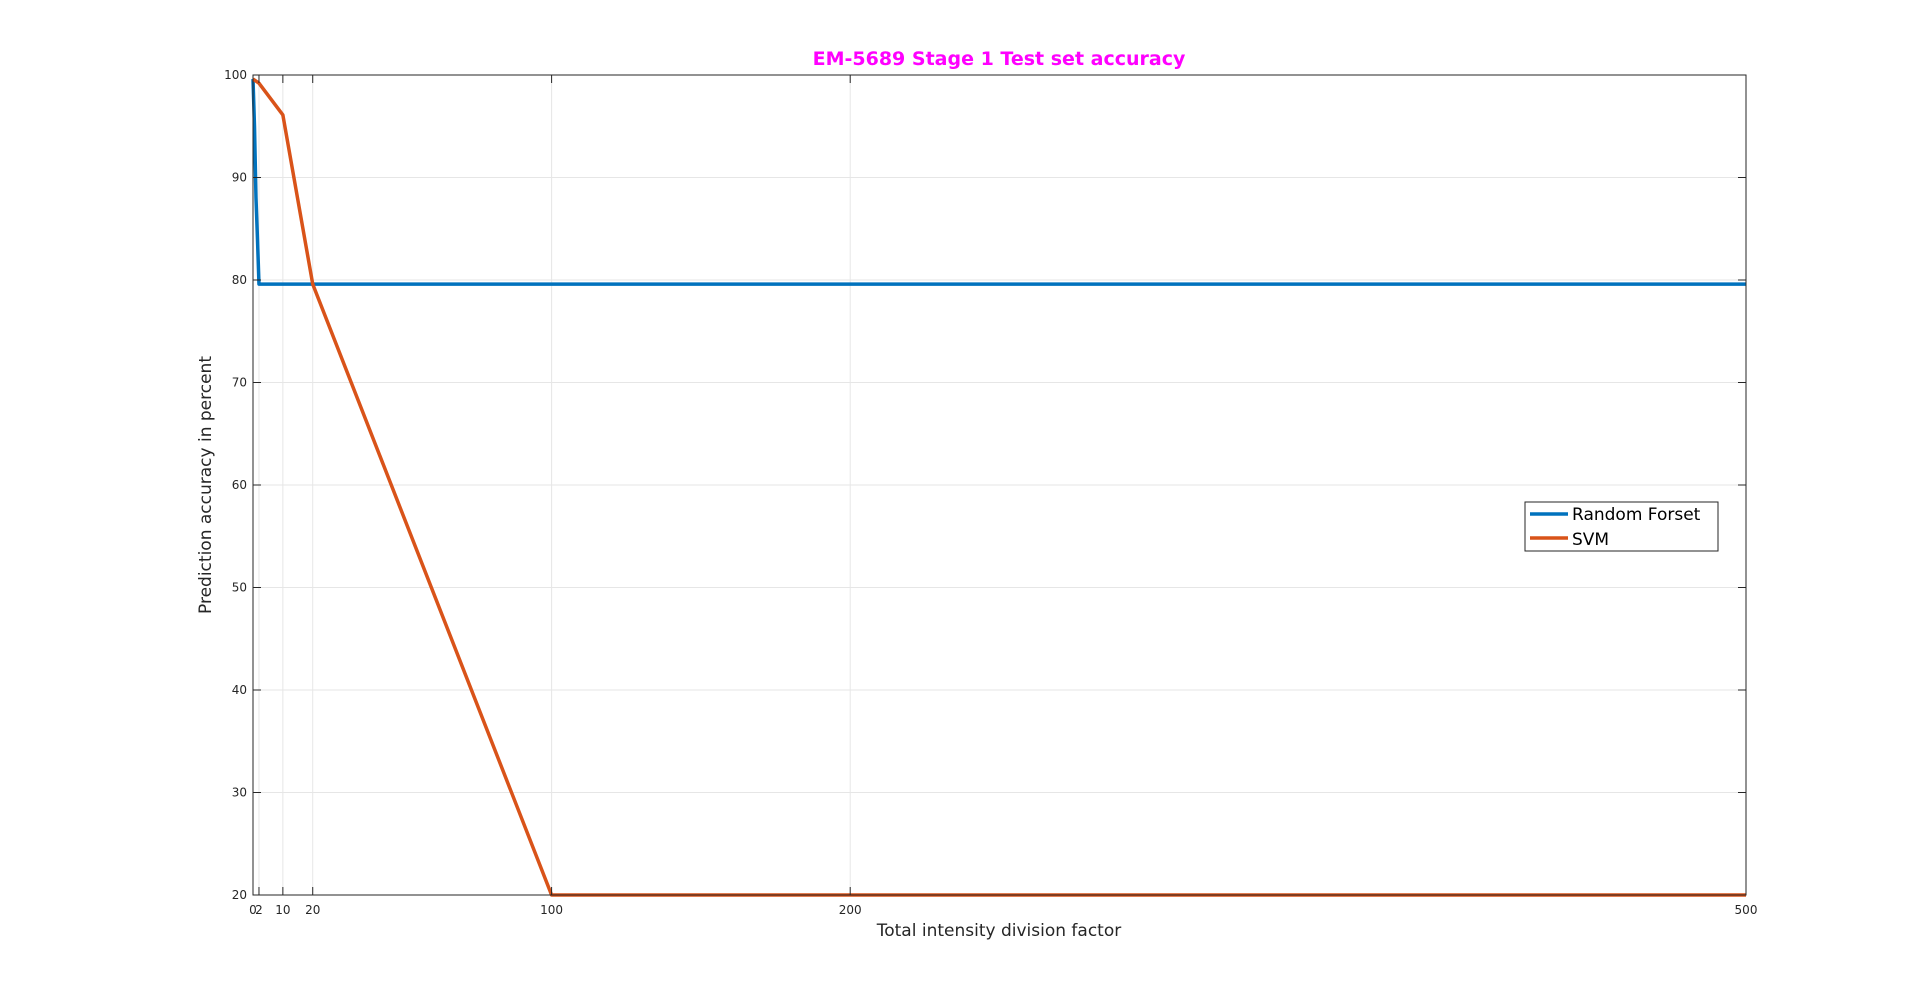 The height and width of the screenshot is (1001, 1920). Describe the element at coordinates (312, 910) in the screenshot. I see `x-tick-label: 20` at that location.